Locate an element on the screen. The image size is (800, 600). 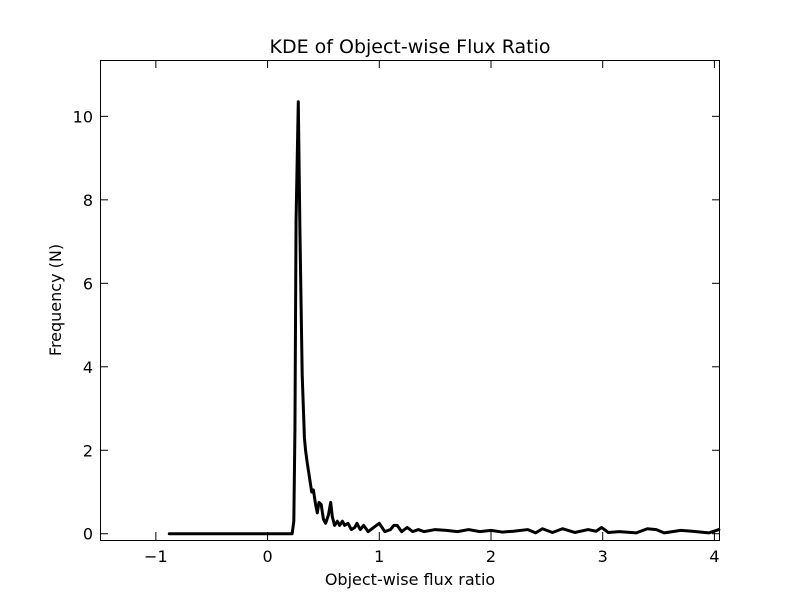
x-tick-label: 4 is located at coordinates (714, 556).